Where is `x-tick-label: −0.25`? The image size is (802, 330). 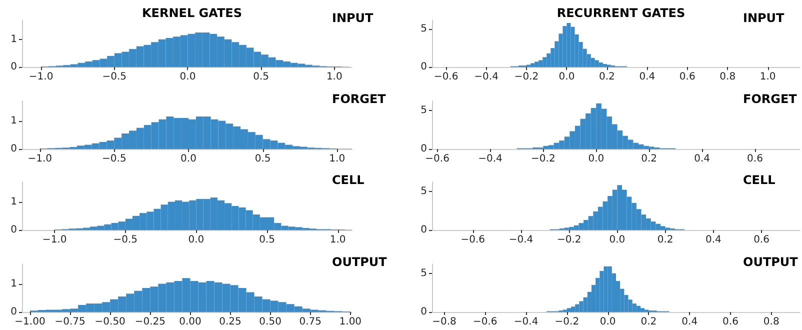 x-tick-label: −0.25 is located at coordinates (150, 322).